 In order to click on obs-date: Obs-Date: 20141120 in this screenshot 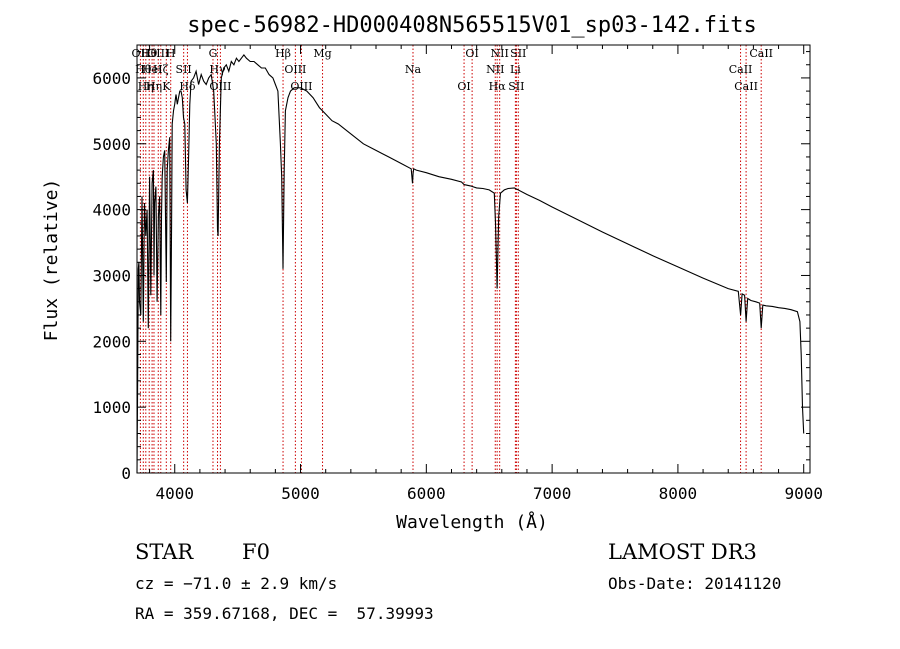, I will do `click(694, 583)`.